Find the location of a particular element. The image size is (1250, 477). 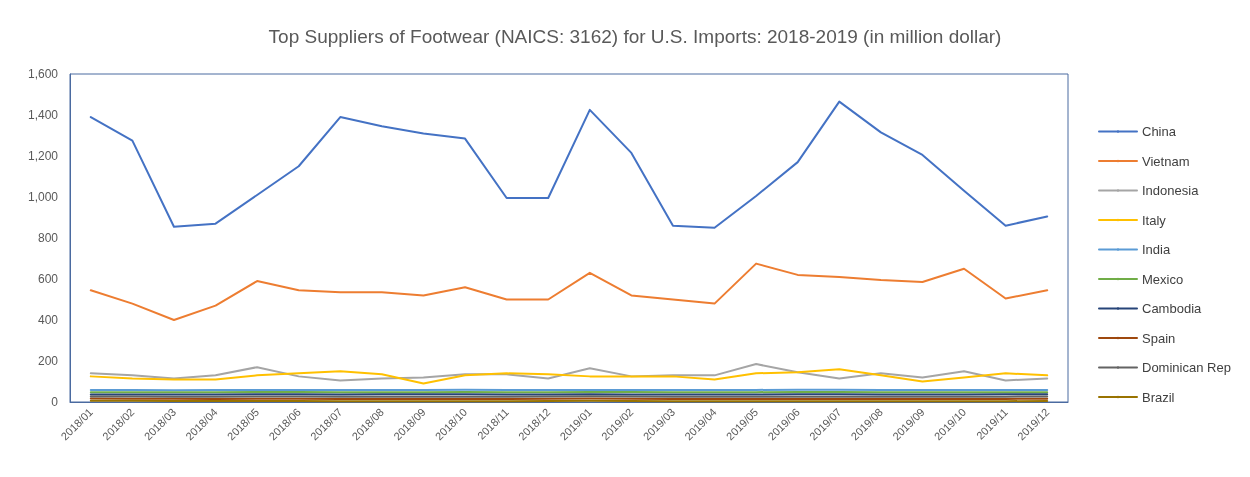

legend-label: Vietnam is located at coordinates (1166, 161).